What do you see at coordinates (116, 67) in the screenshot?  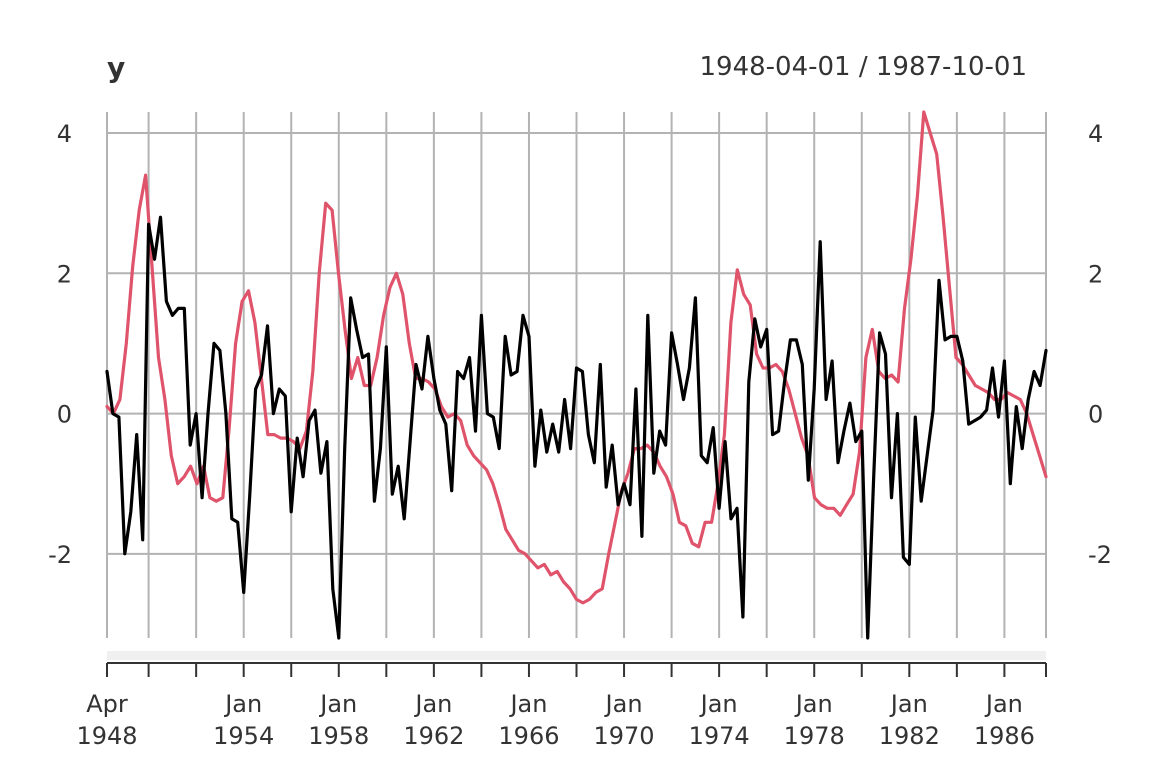 I see `chart-title: y` at bounding box center [116, 67].